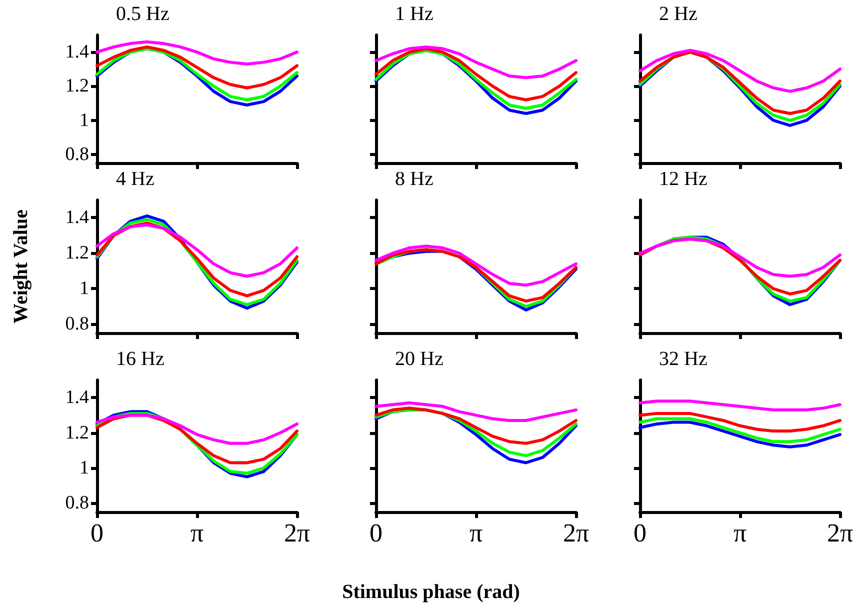 The image size is (855, 616). I want to click on y-axis-title: Weight Value, so click(21, 266).